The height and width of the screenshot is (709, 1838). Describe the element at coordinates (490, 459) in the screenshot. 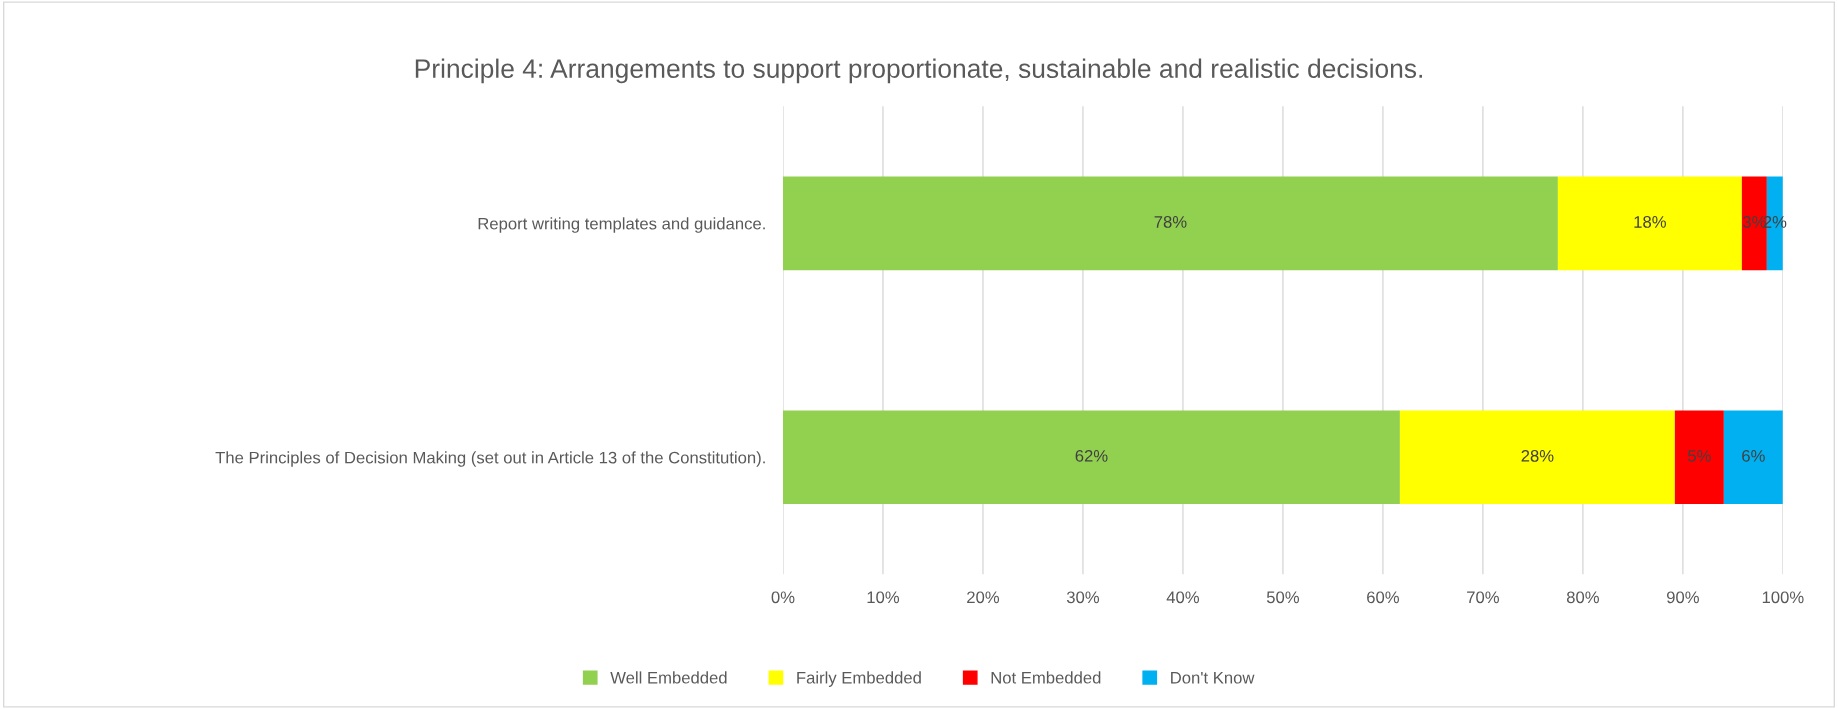

I see `y-tick-label: The Principles of Decision Making (set out in Article 13 of the Constitution).` at that location.